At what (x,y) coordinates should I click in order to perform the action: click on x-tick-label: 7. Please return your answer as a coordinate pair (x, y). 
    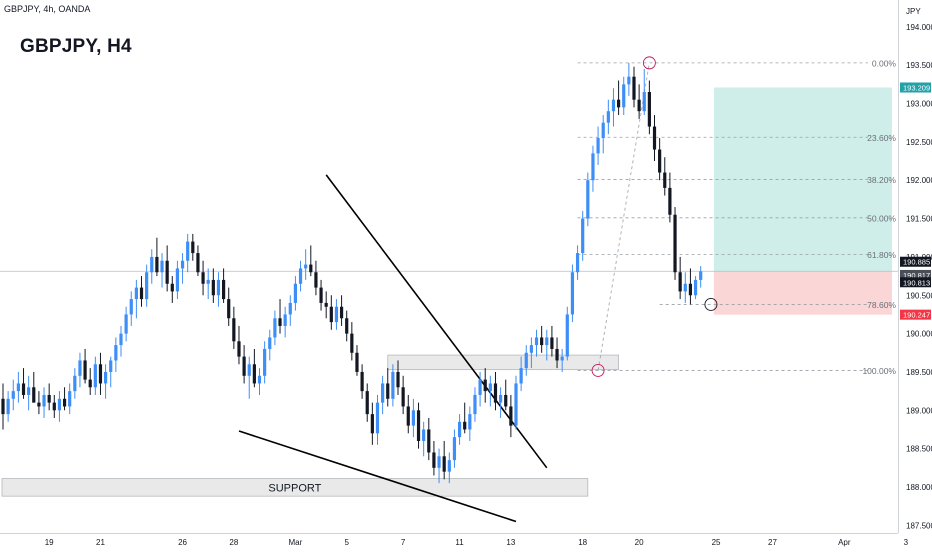
    Looking at the image, I should click on (403, 542).